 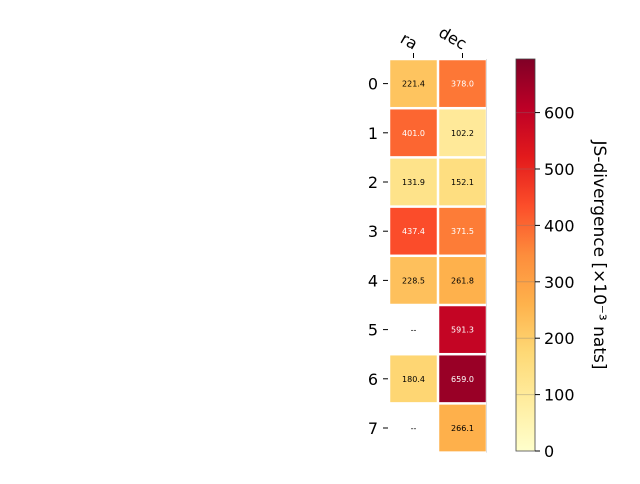 I want to click on cell-label: 591.3, so click(x=462, y=330).